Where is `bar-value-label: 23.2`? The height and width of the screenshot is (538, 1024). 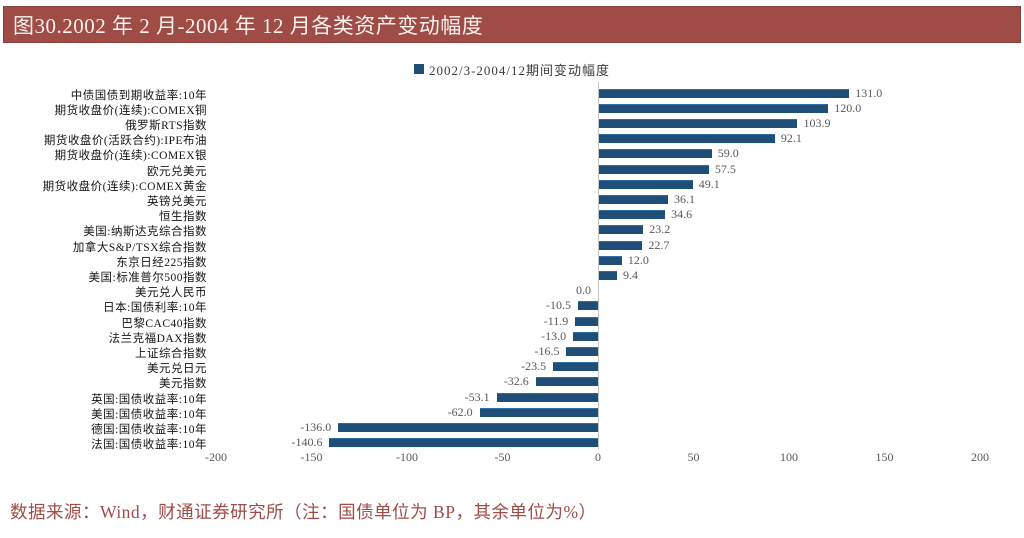 bar-value-label: 23.2 is located at coordinates (660, 229).